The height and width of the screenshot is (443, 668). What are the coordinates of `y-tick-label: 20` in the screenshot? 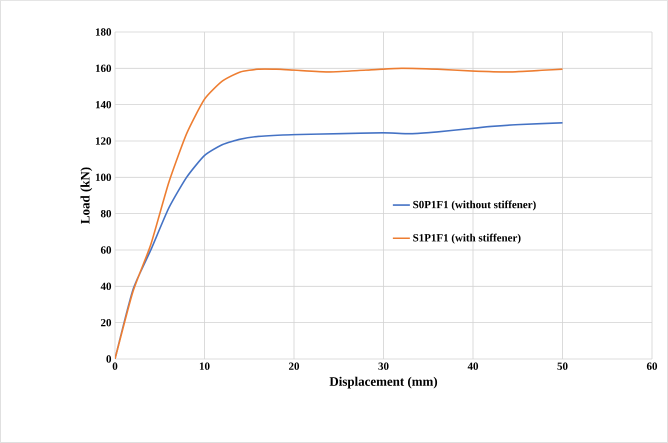 It's located at (106, 322).